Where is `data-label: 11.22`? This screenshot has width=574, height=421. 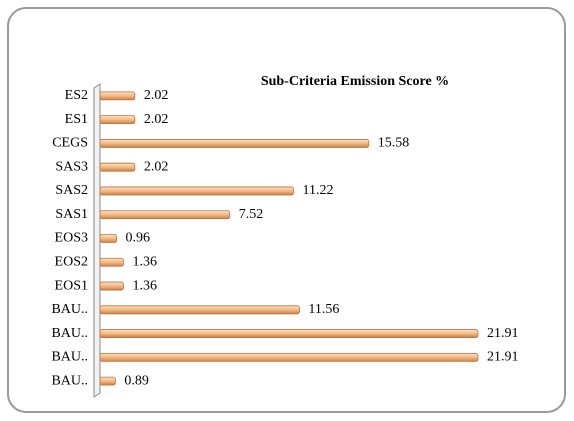
data-label: 11.22 is located at coordinates (318, 190).